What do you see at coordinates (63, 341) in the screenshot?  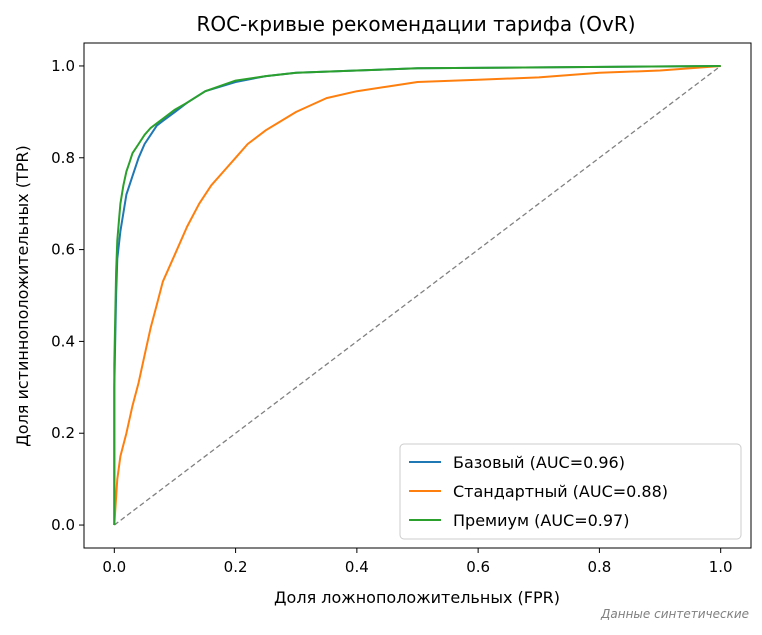 I see `y-tick-label: 0.4` at bounding box center [63, 341].